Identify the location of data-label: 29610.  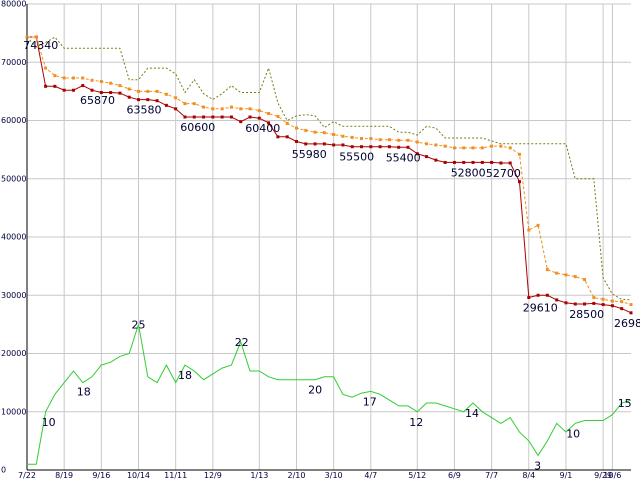
(540, 308).